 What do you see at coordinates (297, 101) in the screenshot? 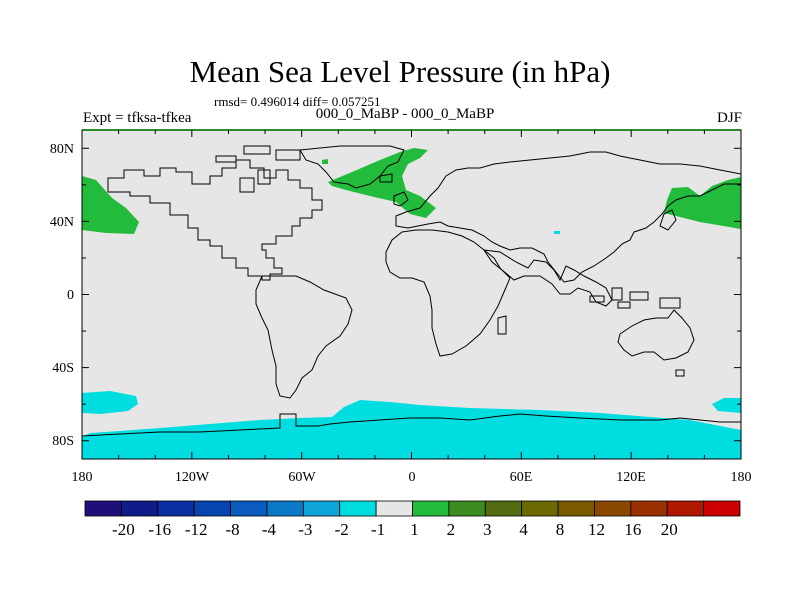
I see `stats-text: rmsd= 0.496014 diff= 0.057251` at bounding box center [297, 101].